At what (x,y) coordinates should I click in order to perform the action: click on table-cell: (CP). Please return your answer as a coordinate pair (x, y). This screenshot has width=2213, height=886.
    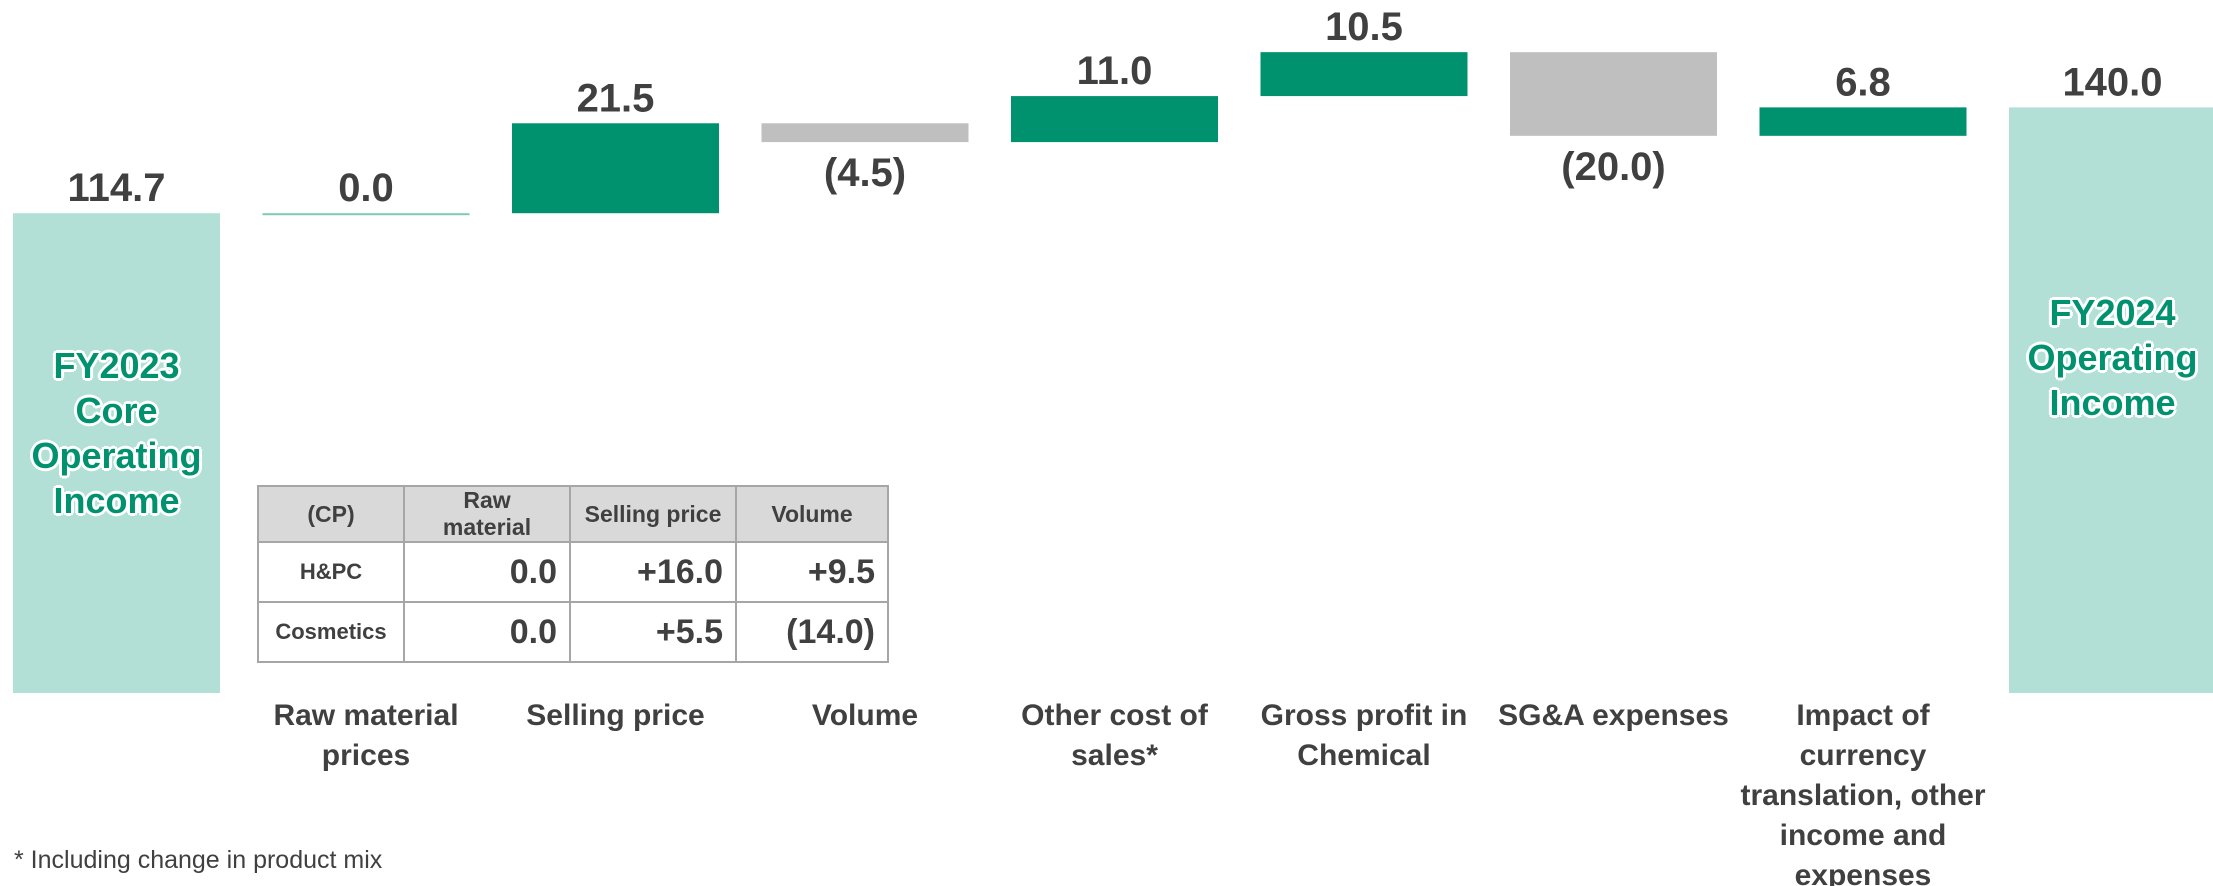
    Looking at the image, I should click on (331, 514).